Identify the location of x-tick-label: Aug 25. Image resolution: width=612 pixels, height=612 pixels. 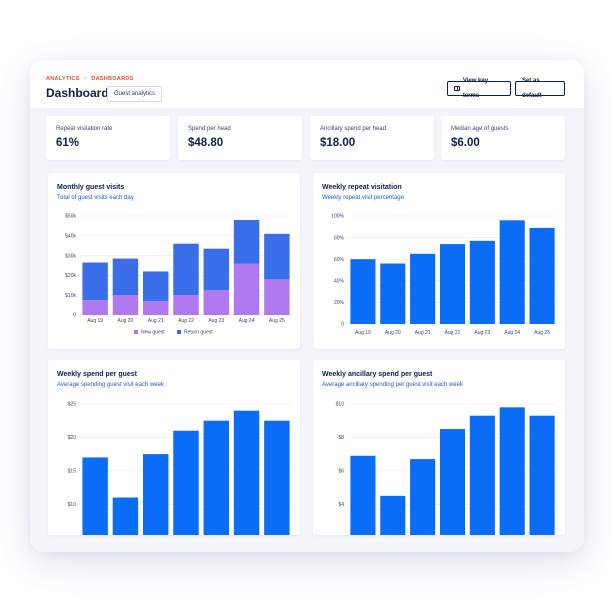
(542, 333).